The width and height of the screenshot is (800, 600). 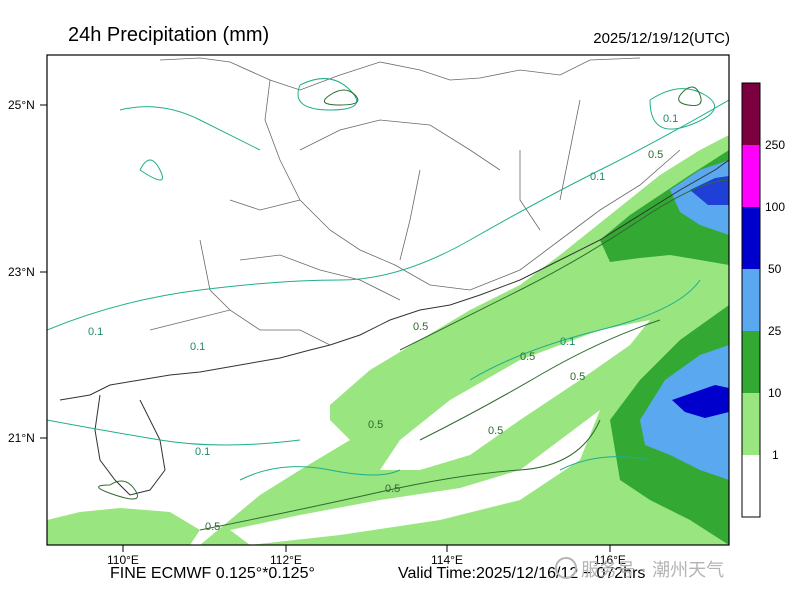 I want to click on lon-label: 114°E, so click(x=447, y=560).